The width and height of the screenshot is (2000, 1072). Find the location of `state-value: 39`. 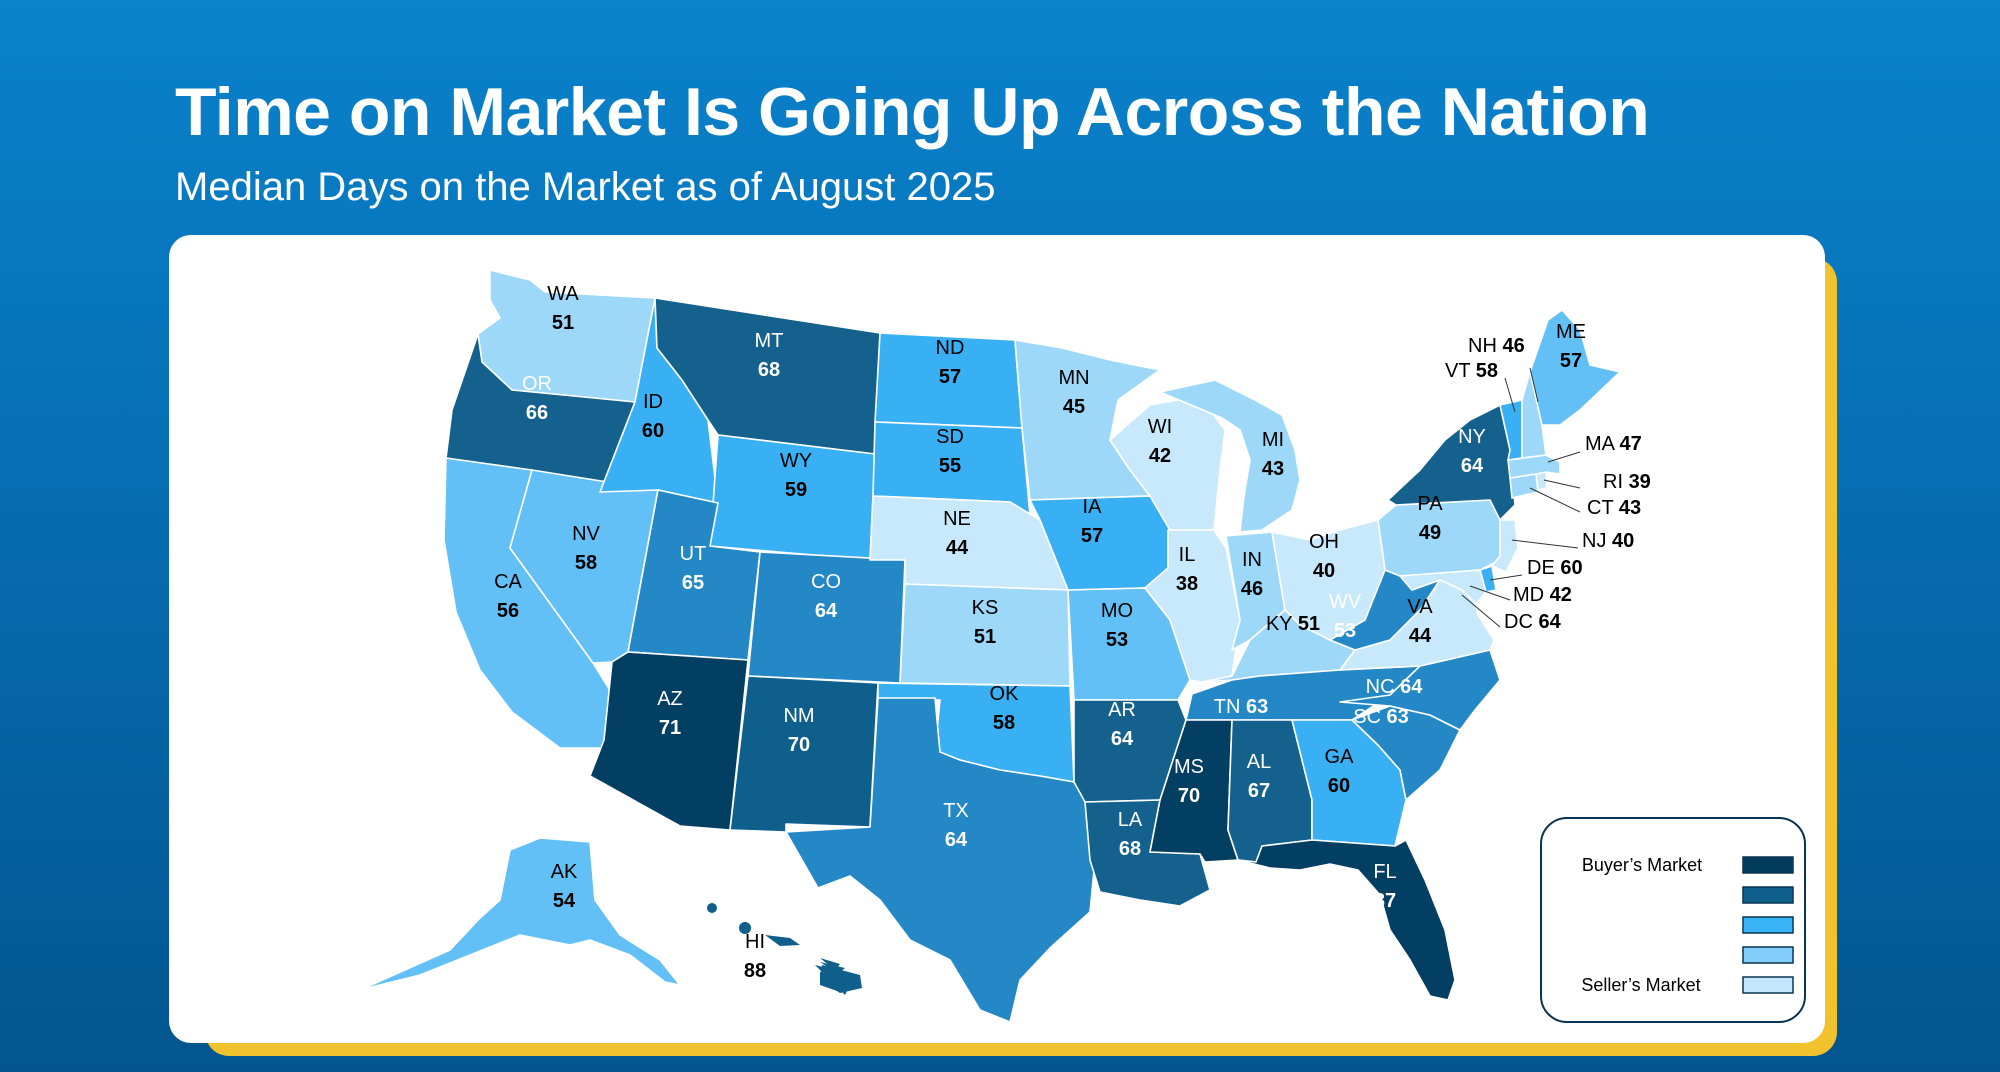

state-value: 39 is located at coordinates (1640, 482).